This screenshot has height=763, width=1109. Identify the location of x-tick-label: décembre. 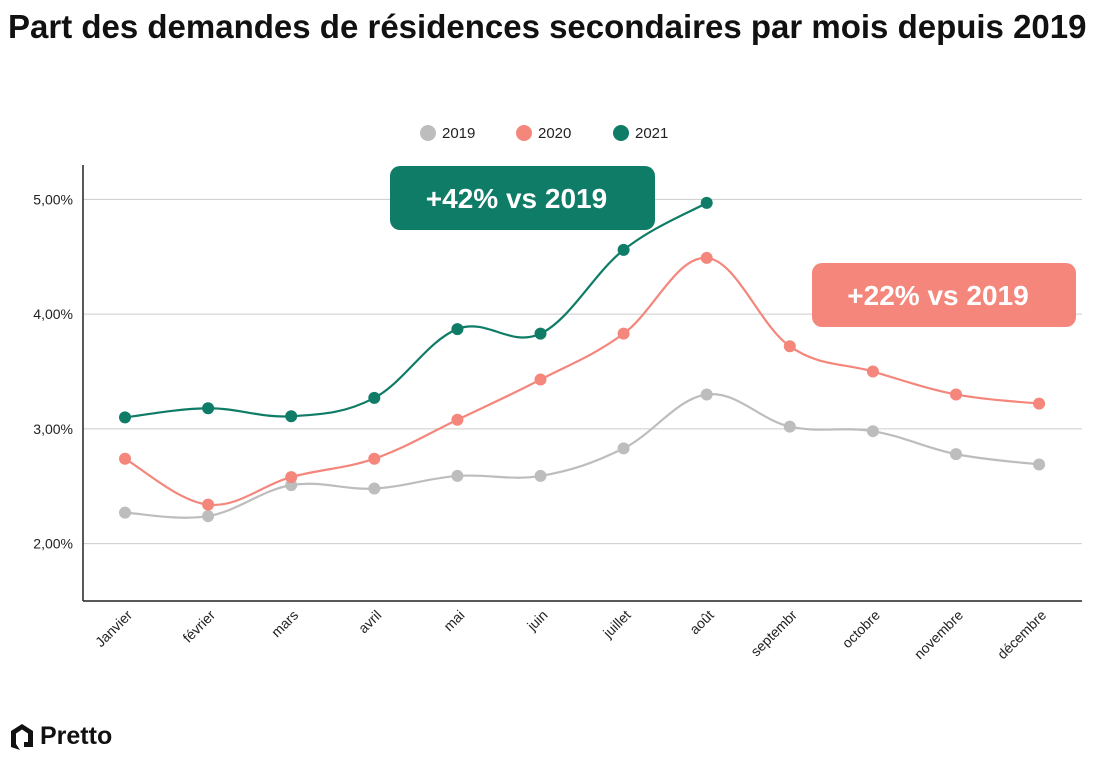
(1021, 634).